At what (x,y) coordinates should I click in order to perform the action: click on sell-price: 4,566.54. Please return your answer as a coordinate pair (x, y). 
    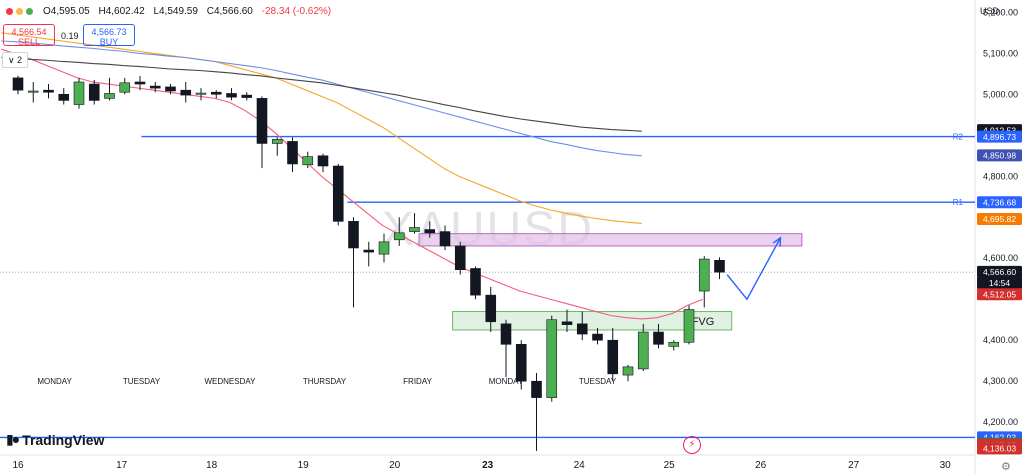
    Looking at the image, I should click on (29, 32).